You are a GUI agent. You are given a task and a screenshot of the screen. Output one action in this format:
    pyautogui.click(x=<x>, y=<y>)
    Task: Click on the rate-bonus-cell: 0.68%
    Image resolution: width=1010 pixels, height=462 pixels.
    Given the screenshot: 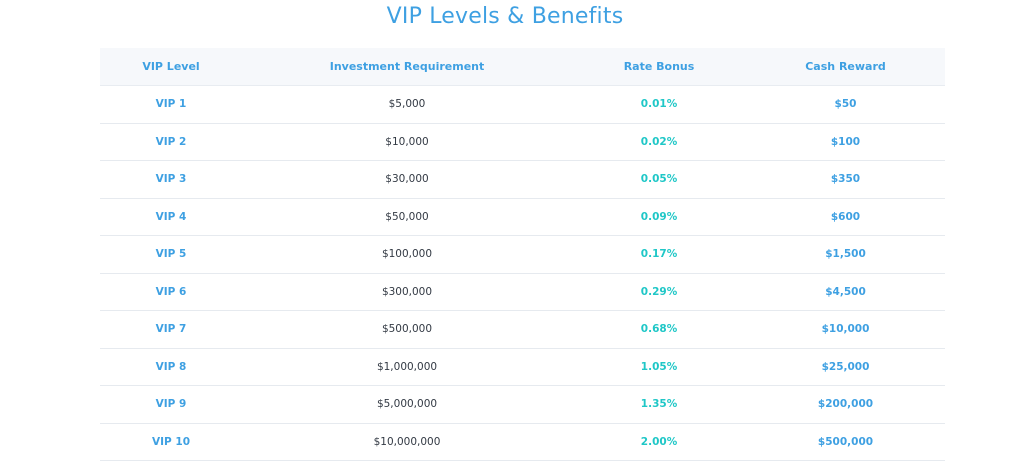 What is the action you would take?
    pyautogui.click(x=659, y=329)
    